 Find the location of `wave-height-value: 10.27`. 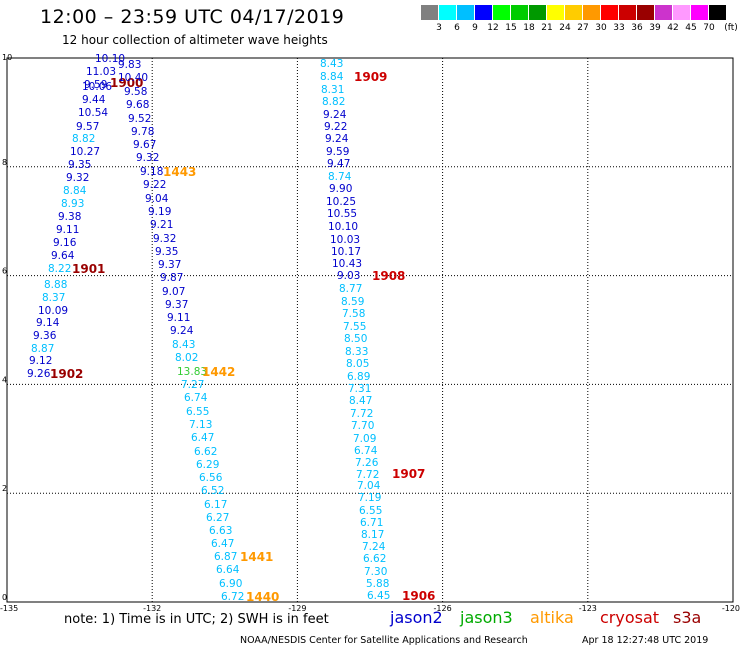

wave-height-value: 10.27 is located at coordinates (85, 152).